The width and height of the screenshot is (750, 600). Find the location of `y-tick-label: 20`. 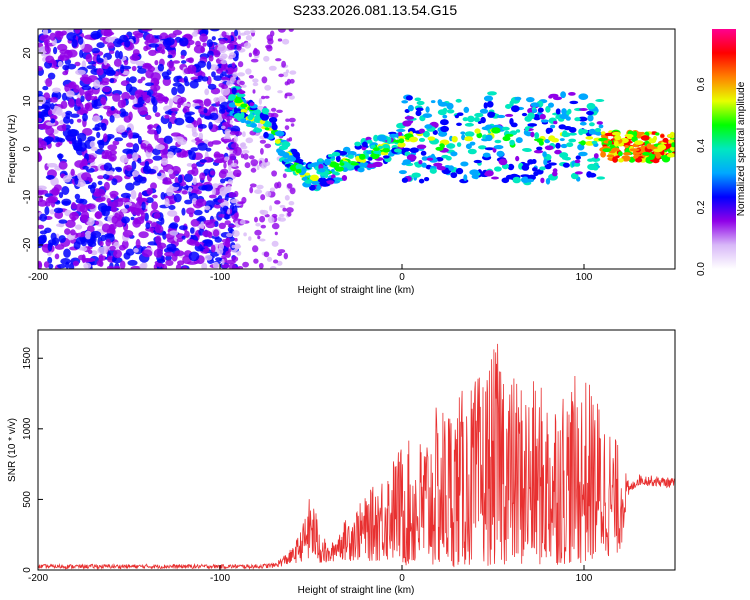

y-tick-label: 20 is located at coordinates (27, 53).